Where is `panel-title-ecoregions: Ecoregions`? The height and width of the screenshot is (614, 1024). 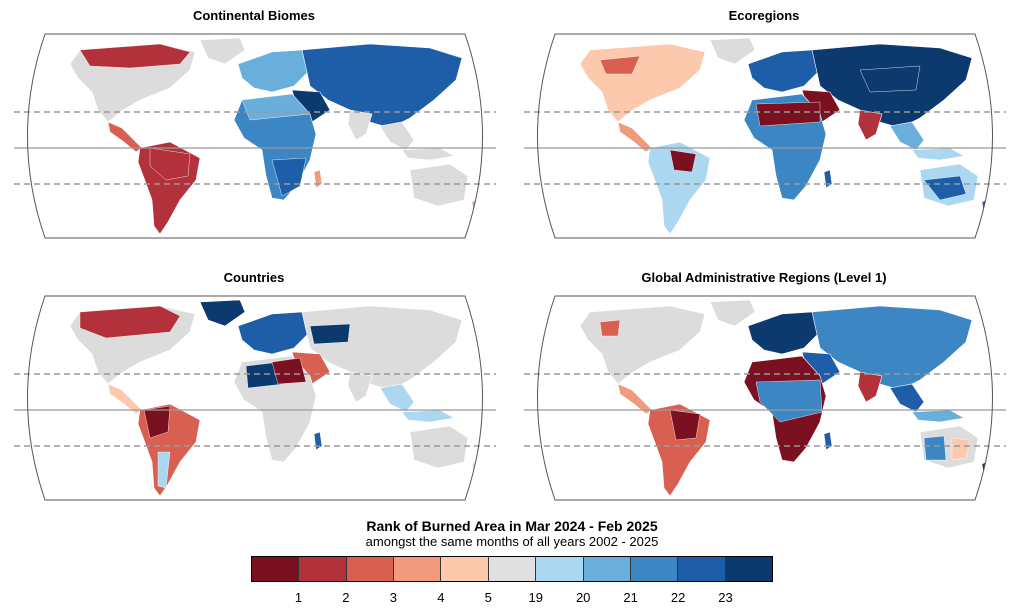 panel-title-ecoregions: Ecoregions is located at coordinates (764, 15).